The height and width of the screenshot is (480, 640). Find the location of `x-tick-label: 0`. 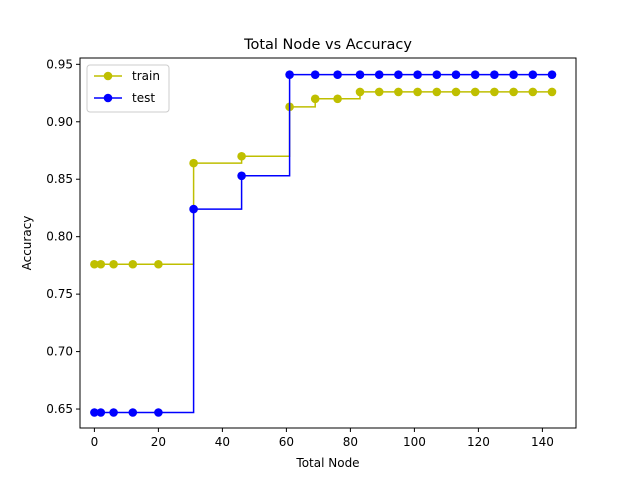

x-tick-label: 0 is located at coordinates (95, 442).